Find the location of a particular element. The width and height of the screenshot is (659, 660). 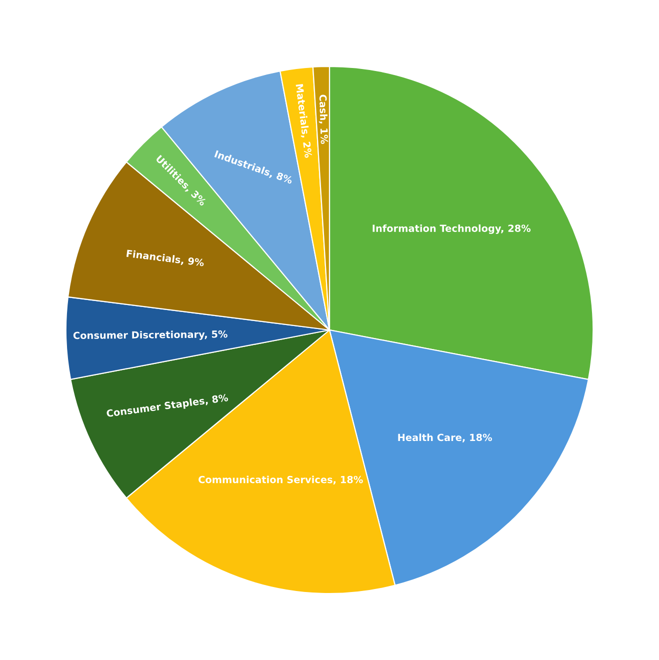

slice-label: Information Technology, 28% is located at coordinates (451, 229).